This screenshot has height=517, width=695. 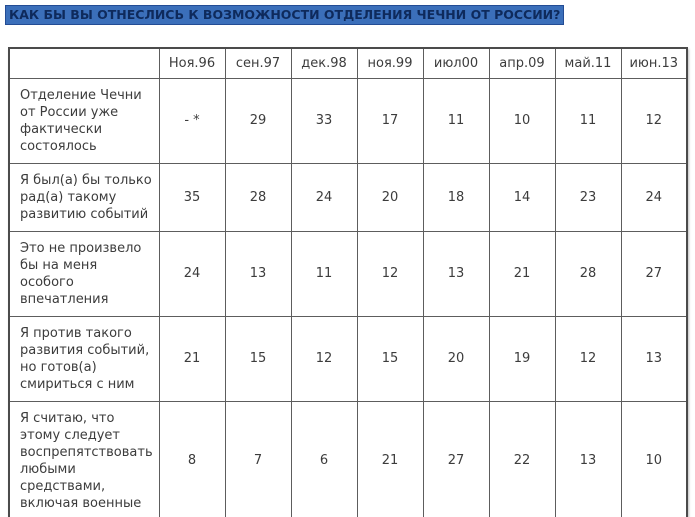 I want to click on table-cell: 17, so click(x=390, y=120).